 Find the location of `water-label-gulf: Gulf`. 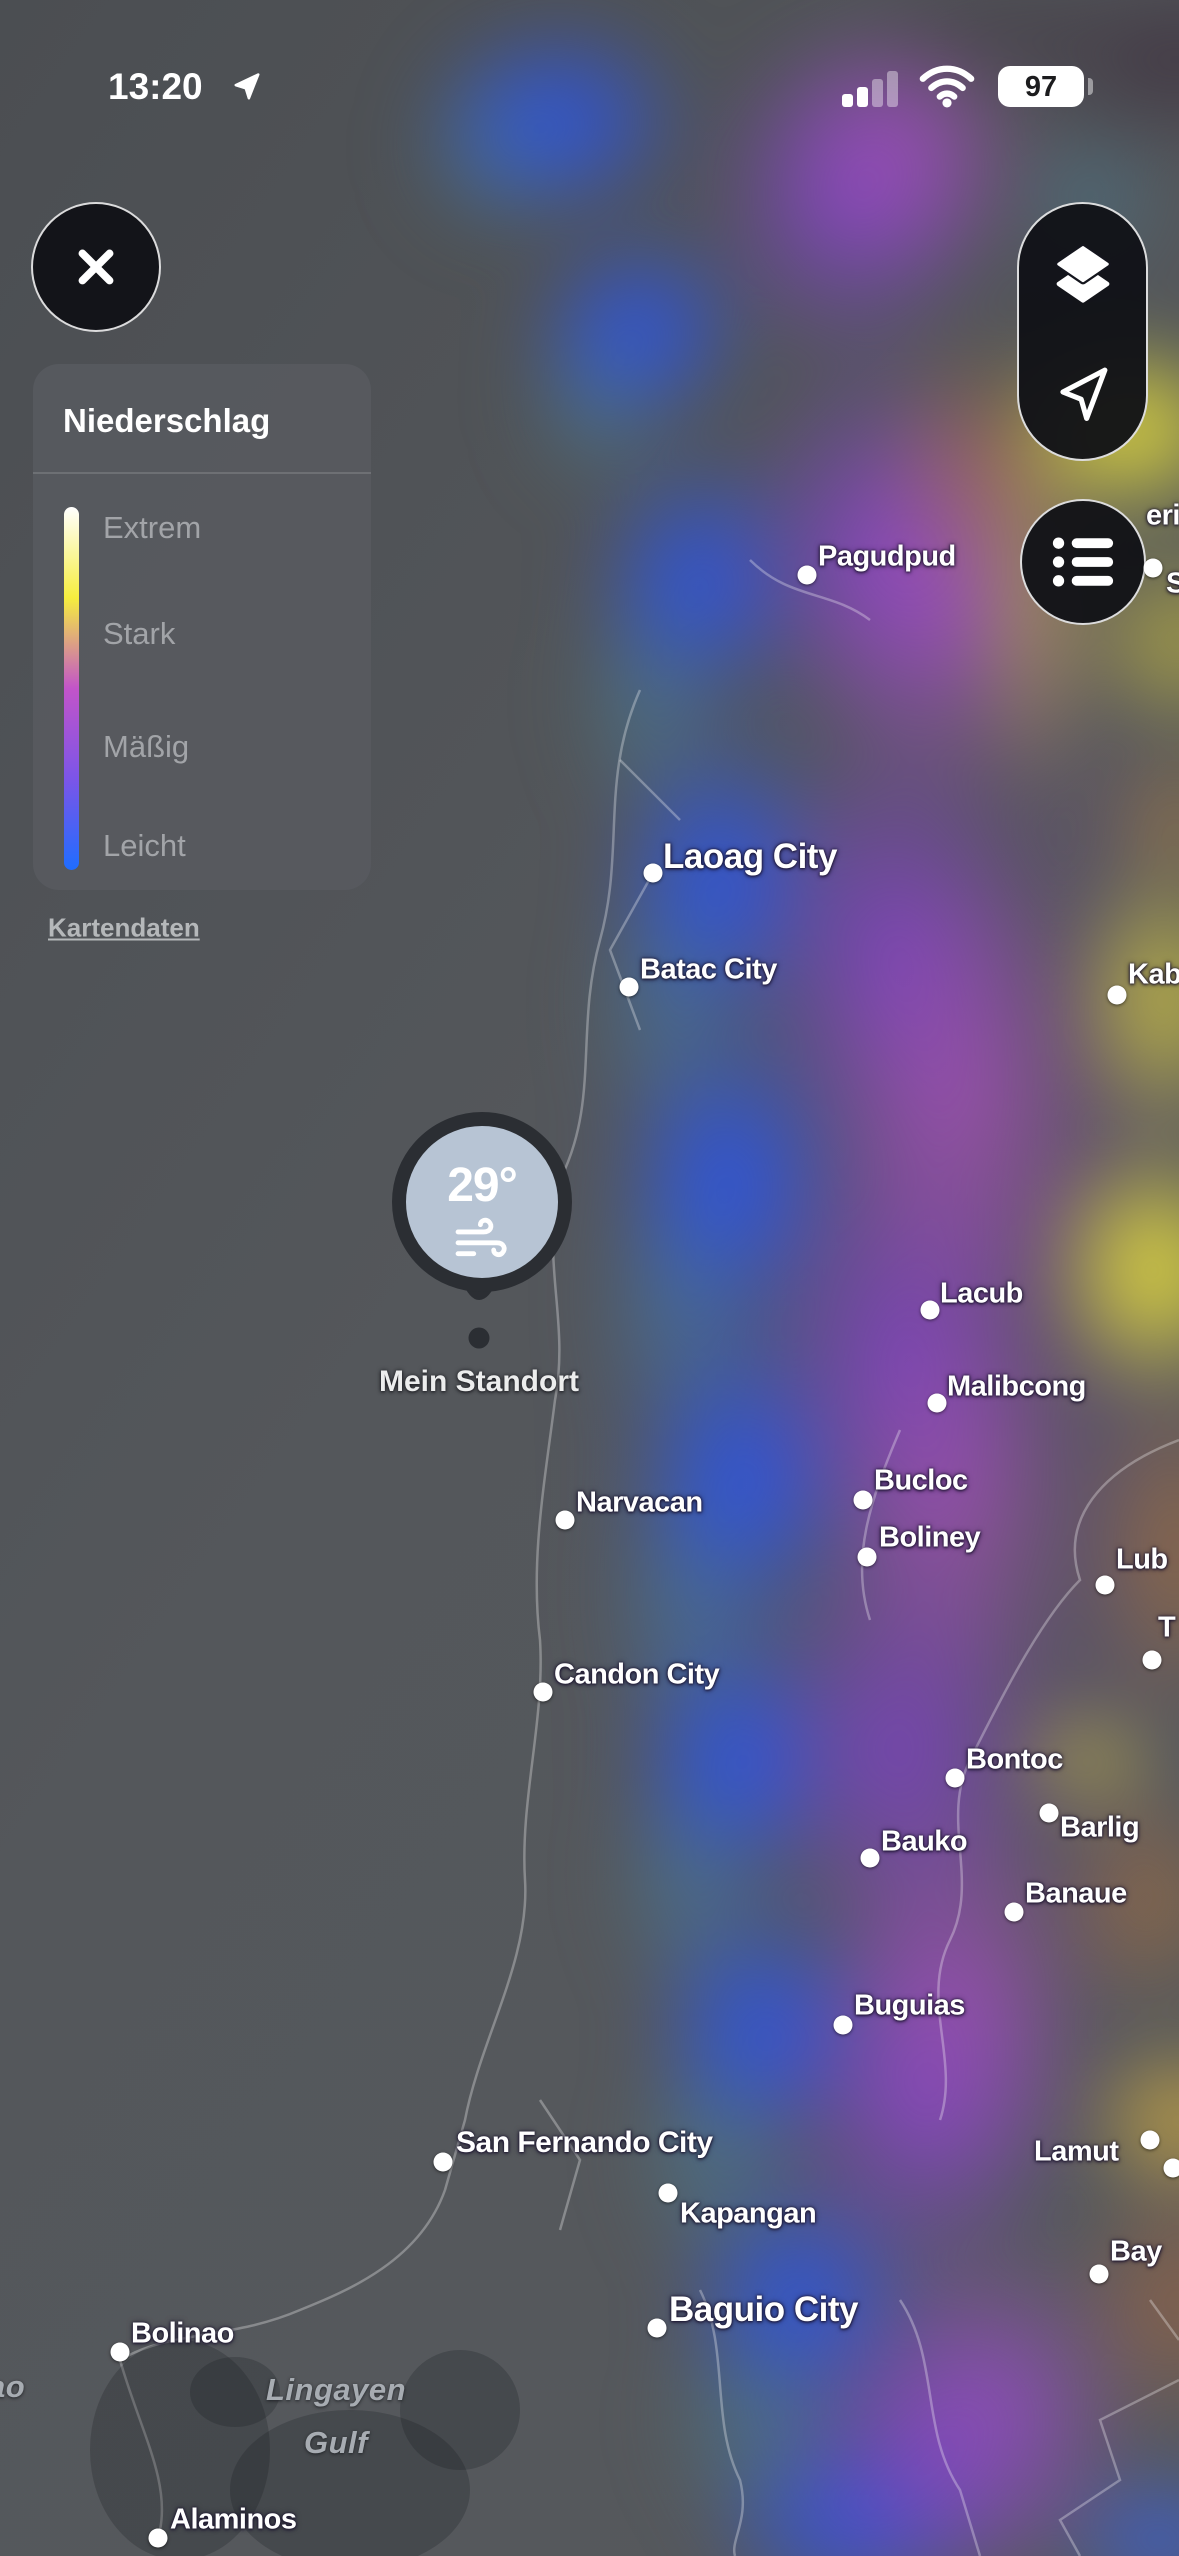

water-label-gulf: Gulf is located at coordinates (336, 2442).